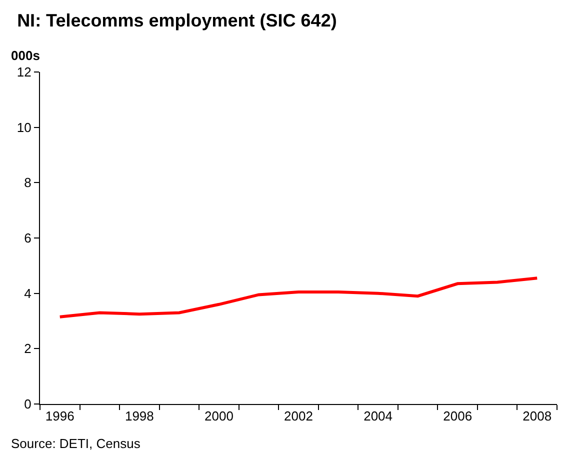  Describe the element at coordinates (28, 404) in the screenshot. I see `y-tick-label: 0` at that location.